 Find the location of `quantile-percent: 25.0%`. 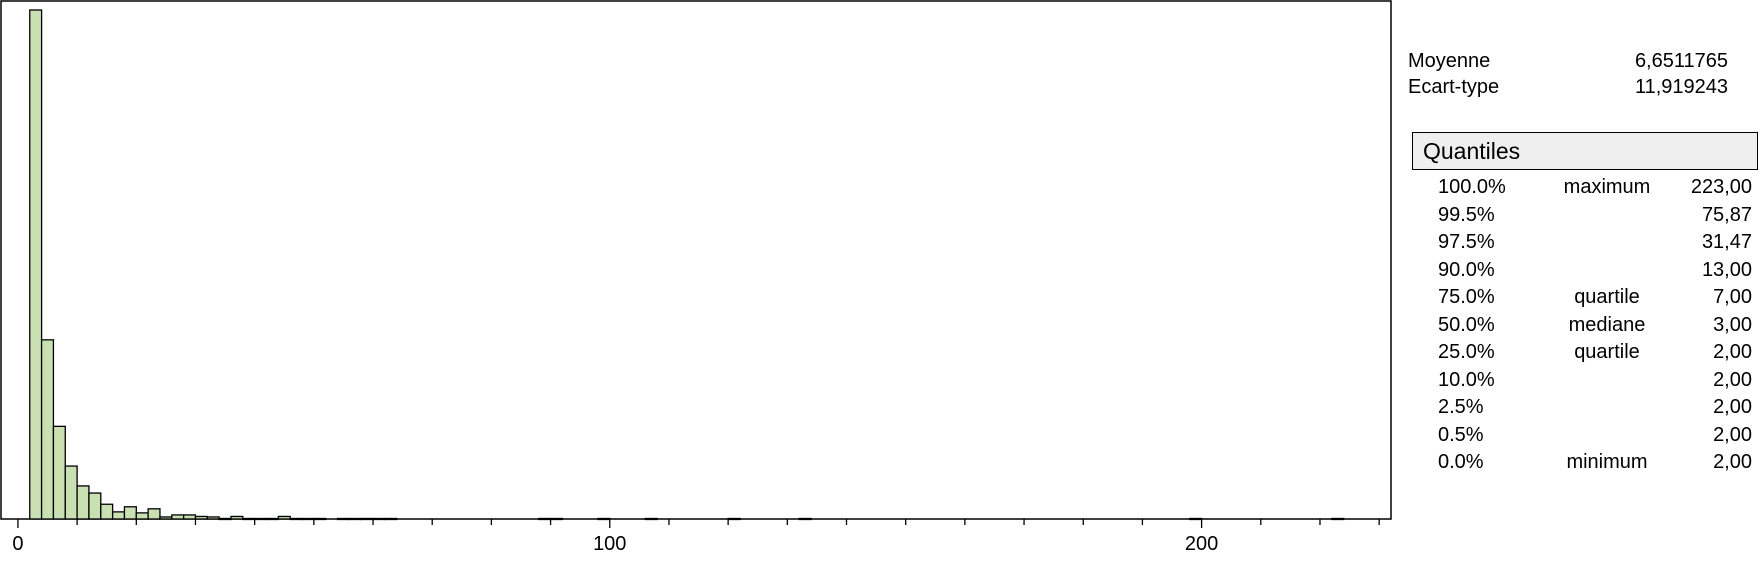

quantile-percent: 25.0% is located at coordinates (1466, 353).